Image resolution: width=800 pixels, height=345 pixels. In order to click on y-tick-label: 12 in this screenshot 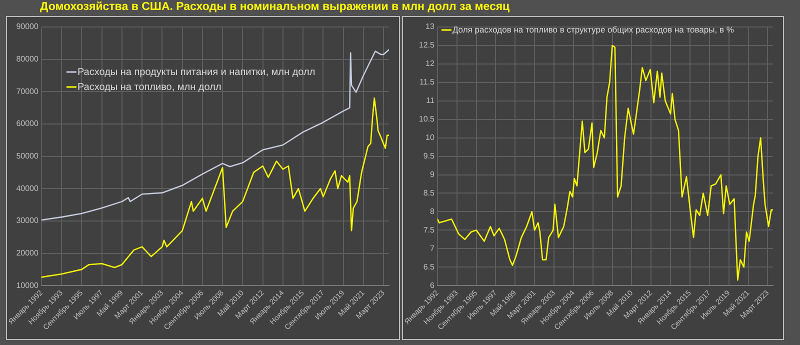, I will do `click(430, 63)`.